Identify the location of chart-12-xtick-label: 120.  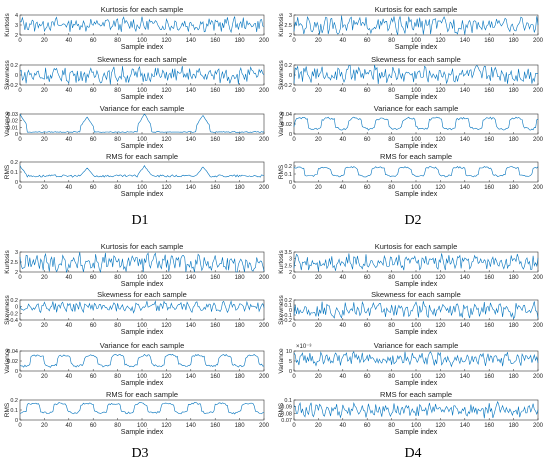
(166, 426).